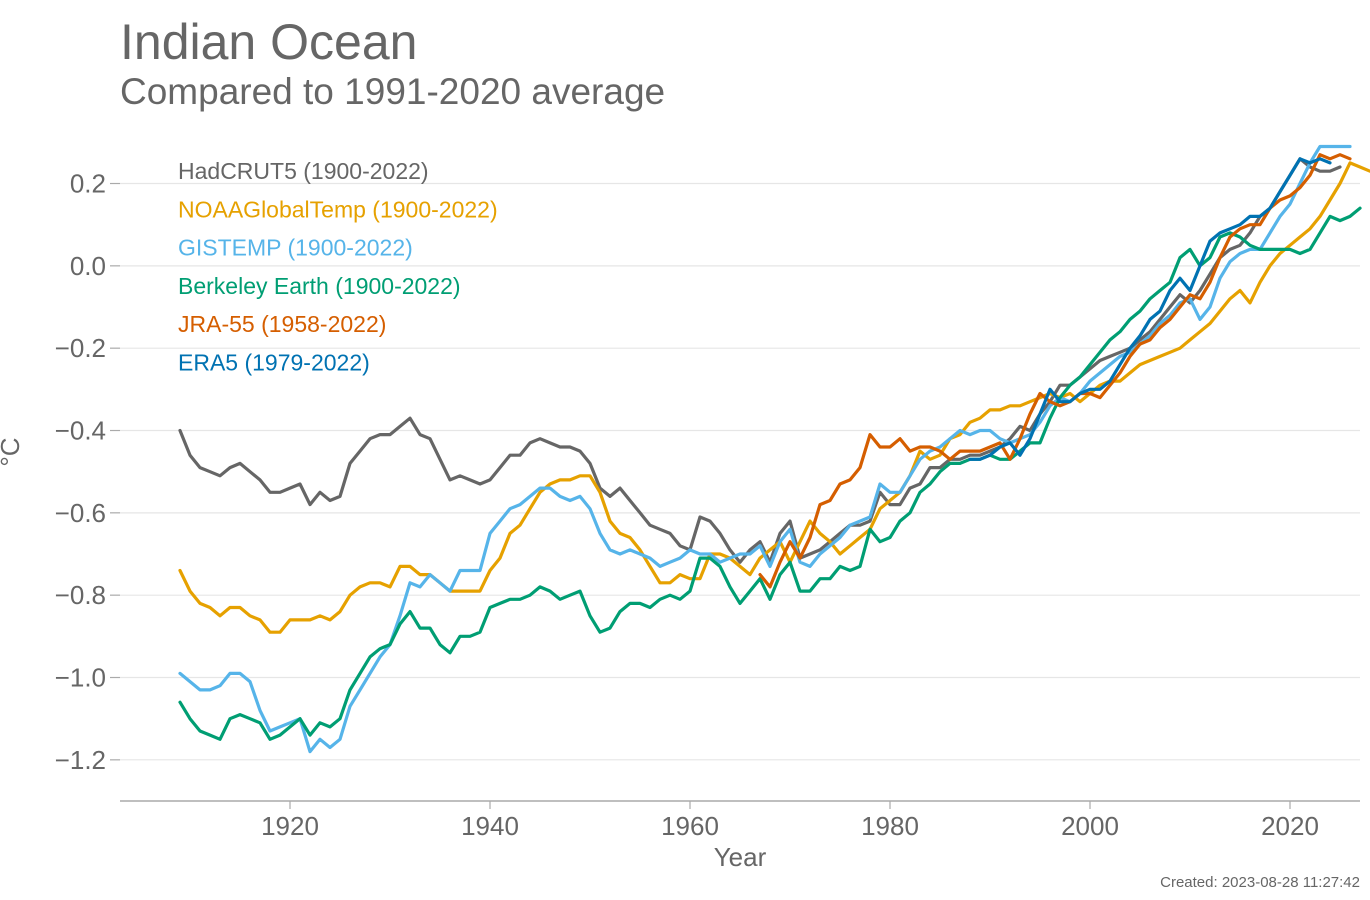 The width and height of the screenshot is (1370, 900). I want to click on legend-entry-era5: ERA5 (1979-2022), so click(274, 363).